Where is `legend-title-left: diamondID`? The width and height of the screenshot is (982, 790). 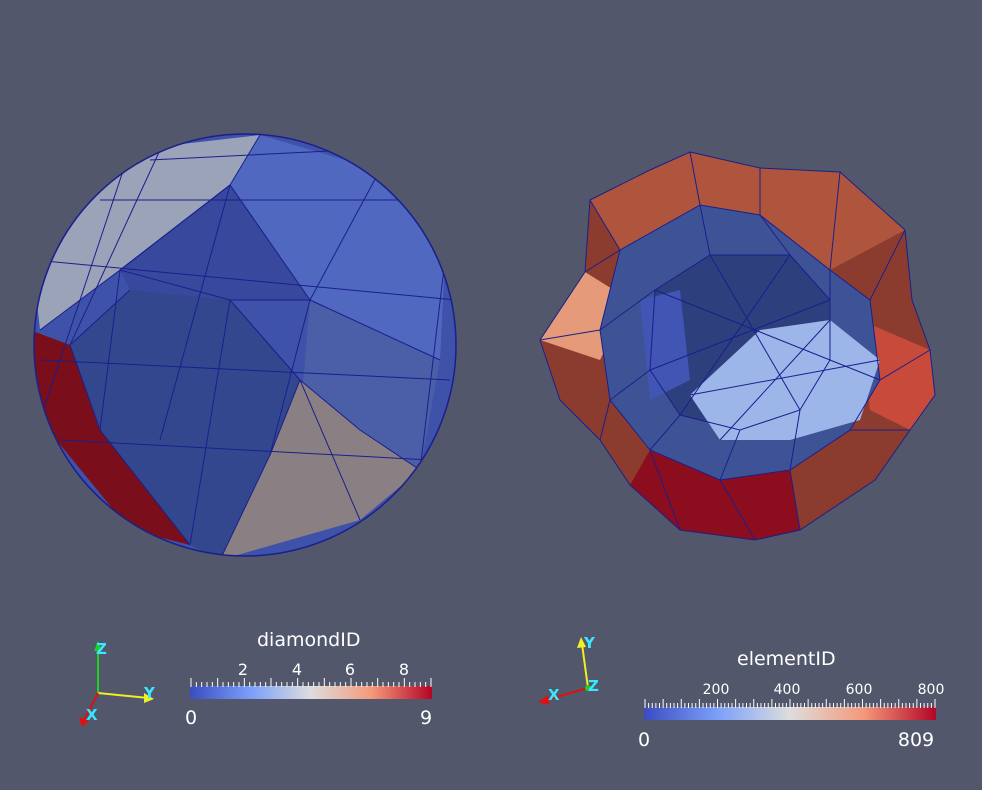 legend-title-left: diamondID is located at coordinates (309, 640).